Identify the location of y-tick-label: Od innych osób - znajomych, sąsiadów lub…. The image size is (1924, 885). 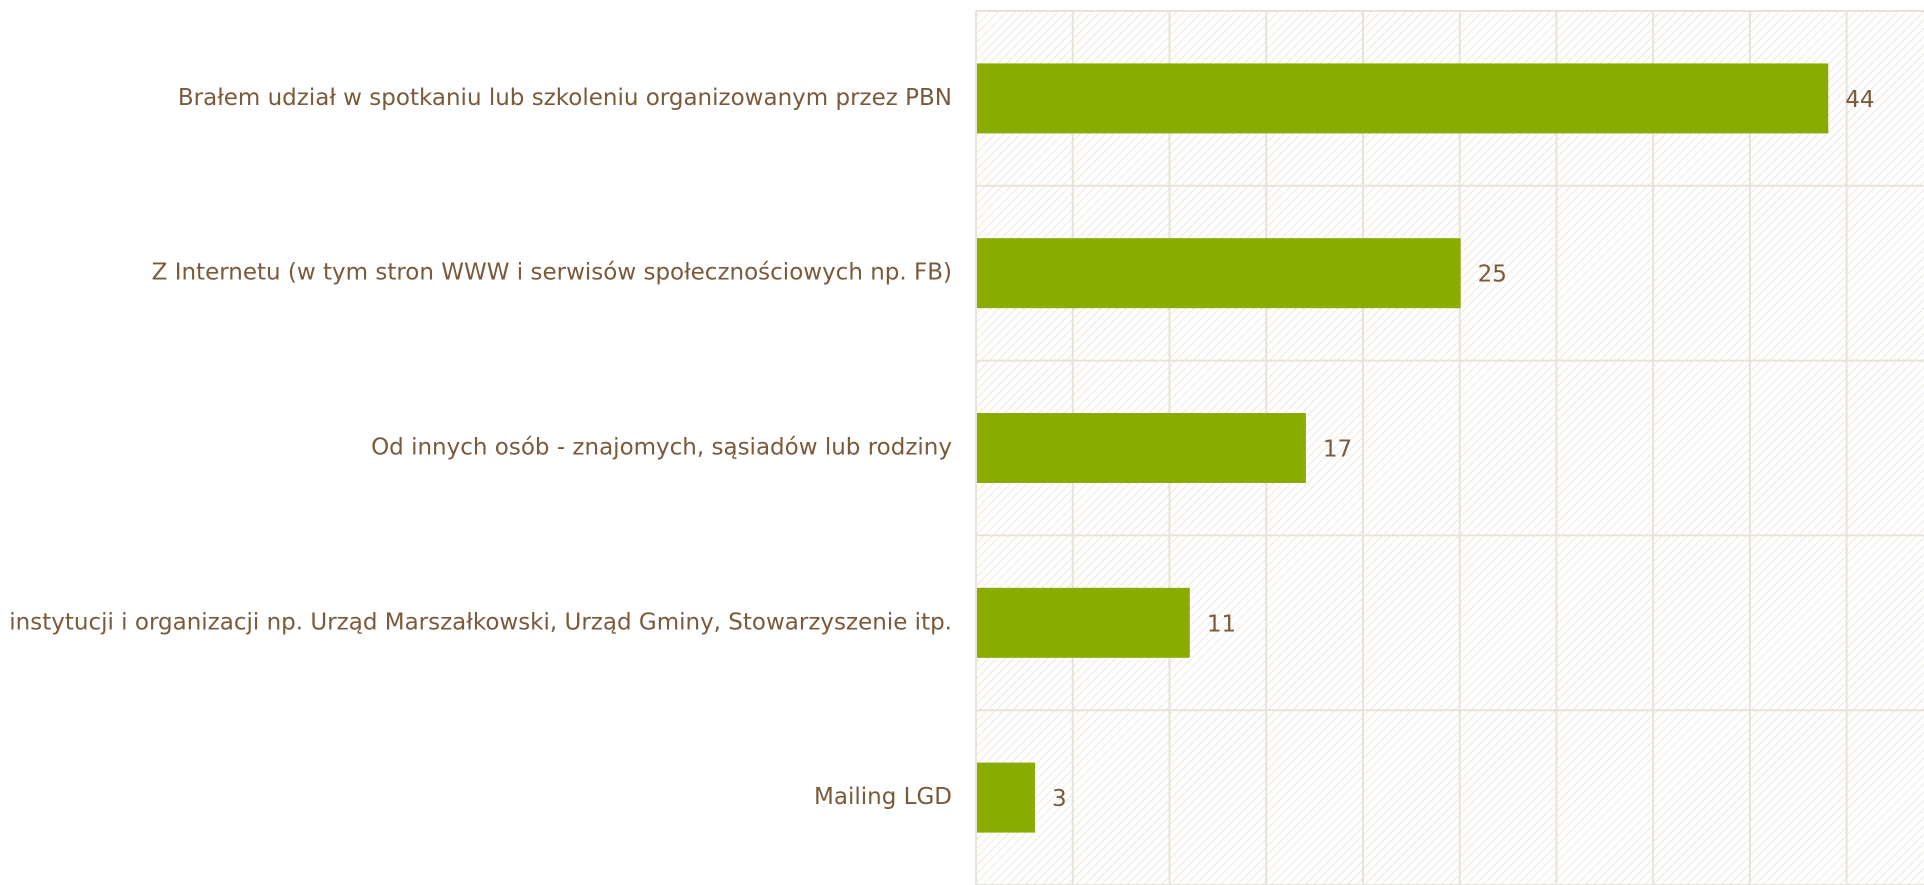
(661, 448).